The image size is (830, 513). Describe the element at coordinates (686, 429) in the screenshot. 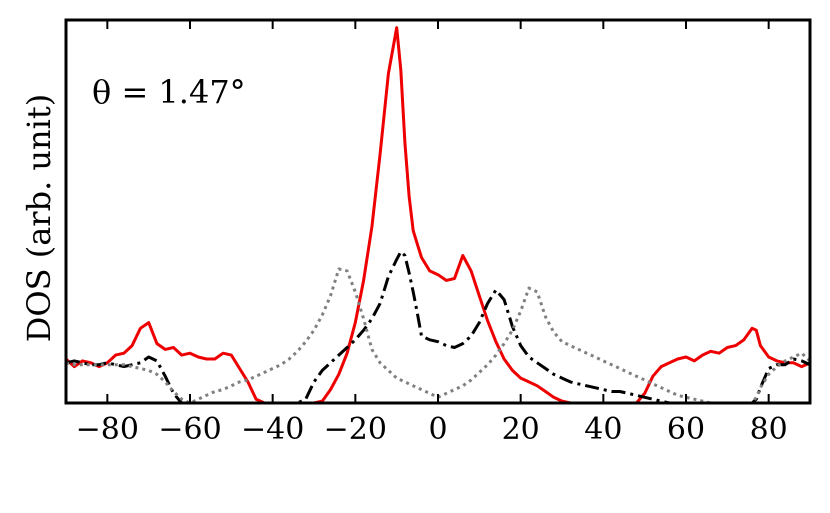

I see `x-tick-label: 60` at that location.